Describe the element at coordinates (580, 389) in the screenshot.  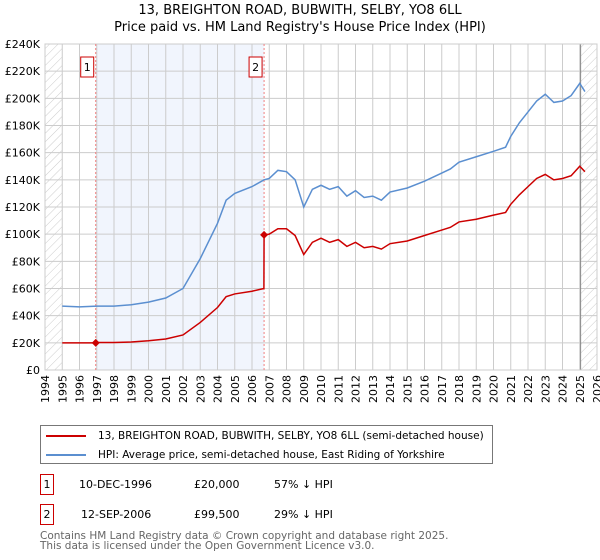
I see `x-tick-label: 2025` at that location.